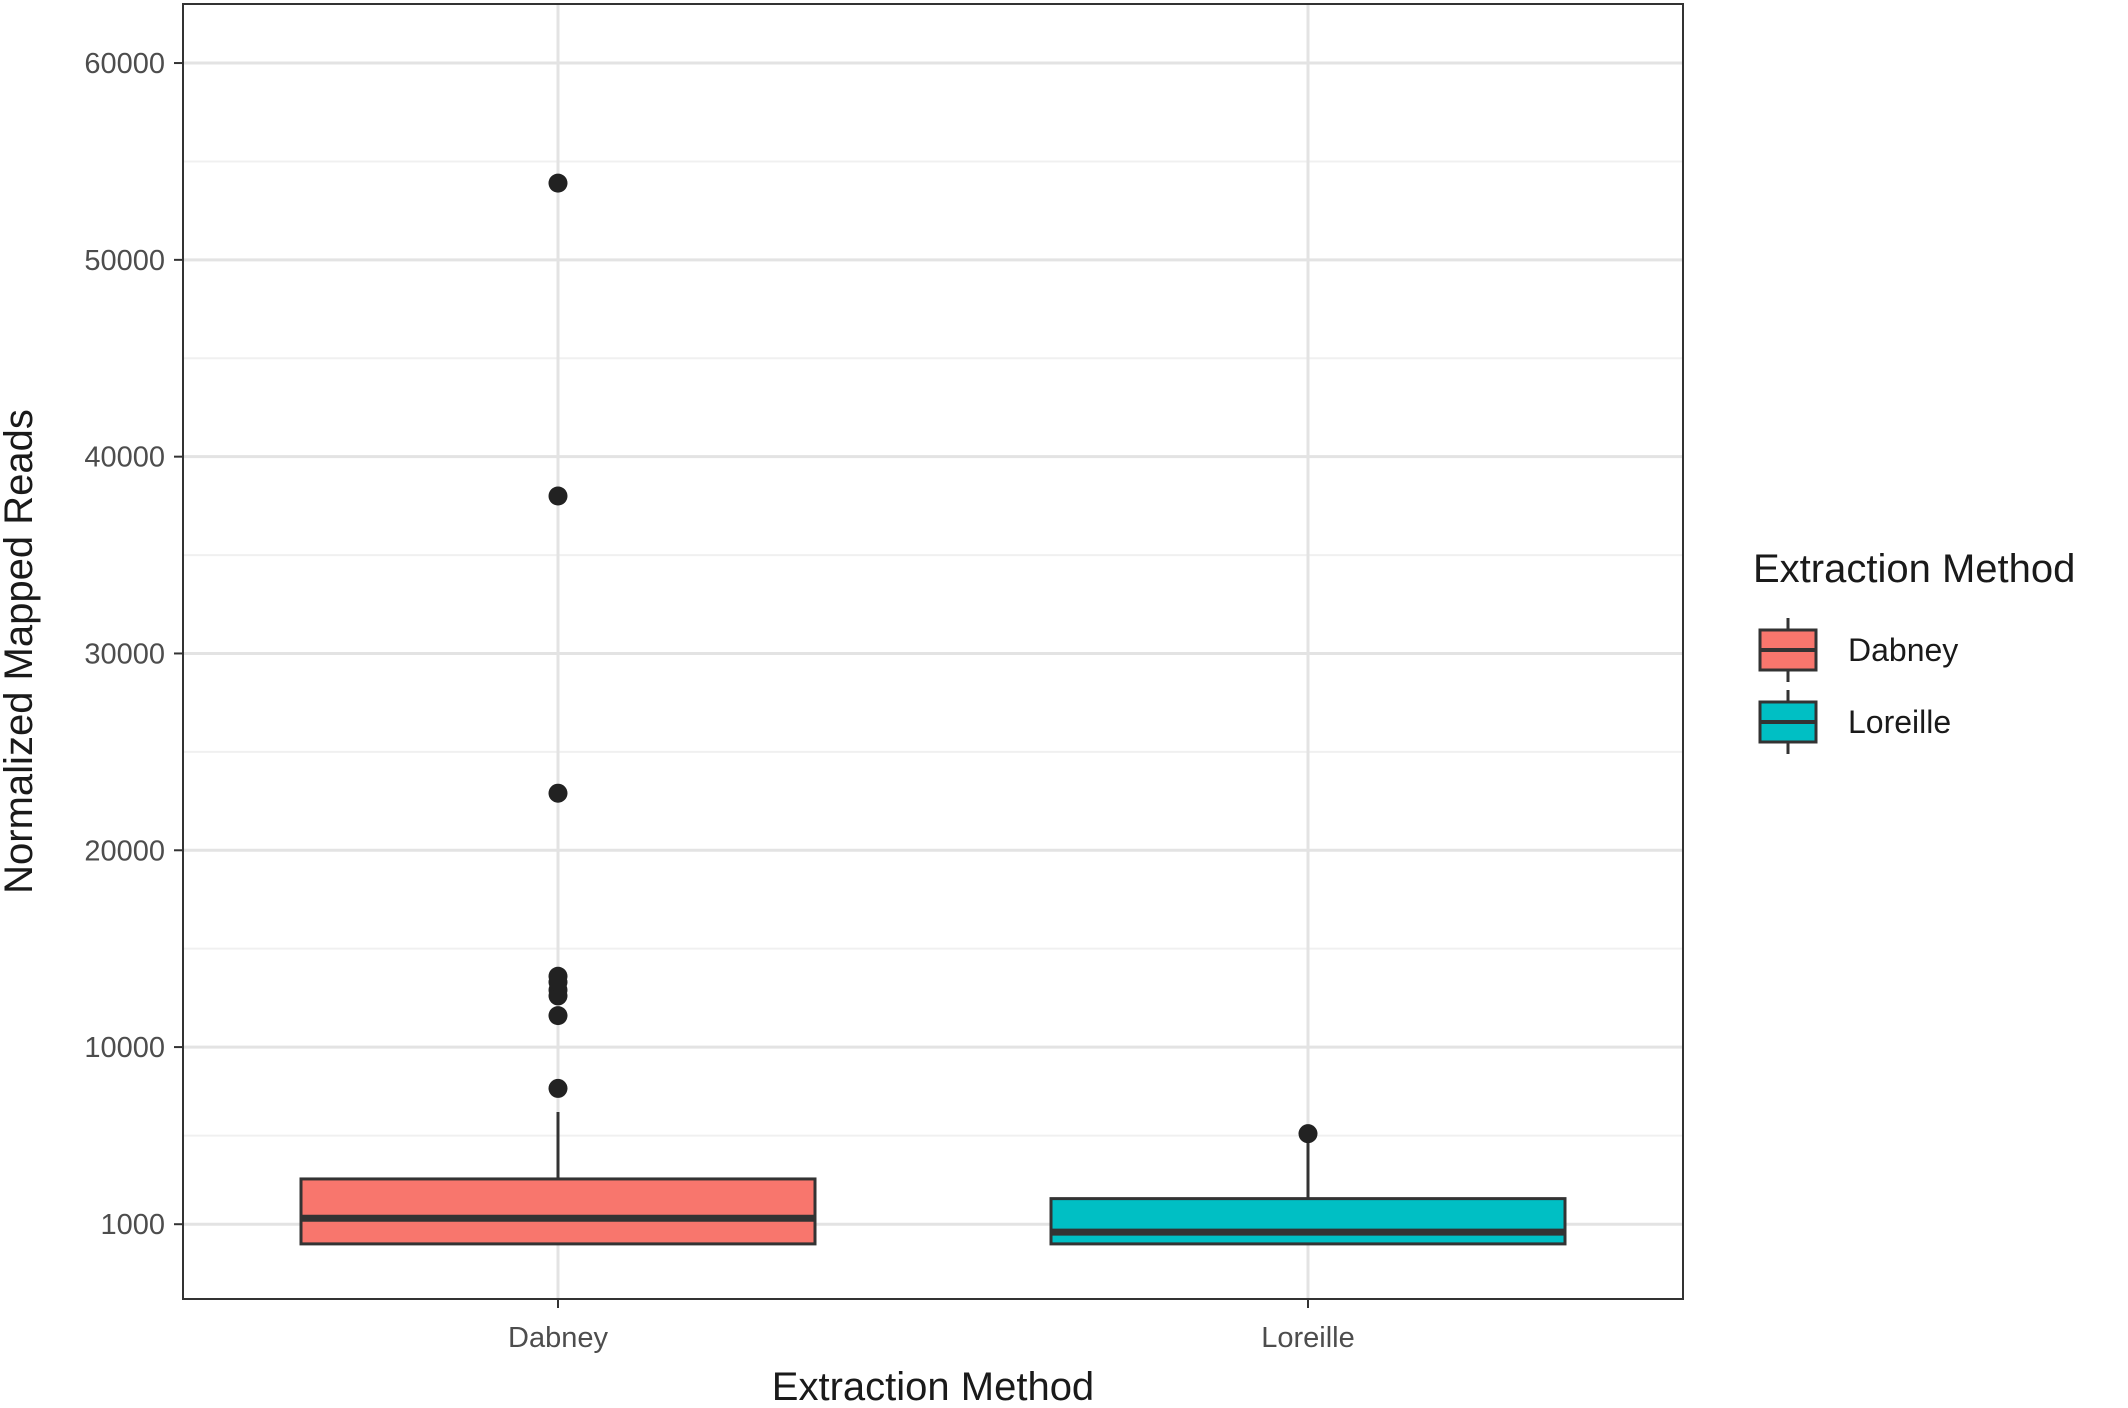 Image resolution: width=2128 pixels, height=1408 pixels. What do you see at coordinates (1914, 569) in the screenshot?
I see `legend-title: Extraction Method` at bounding box center [1914, 569].